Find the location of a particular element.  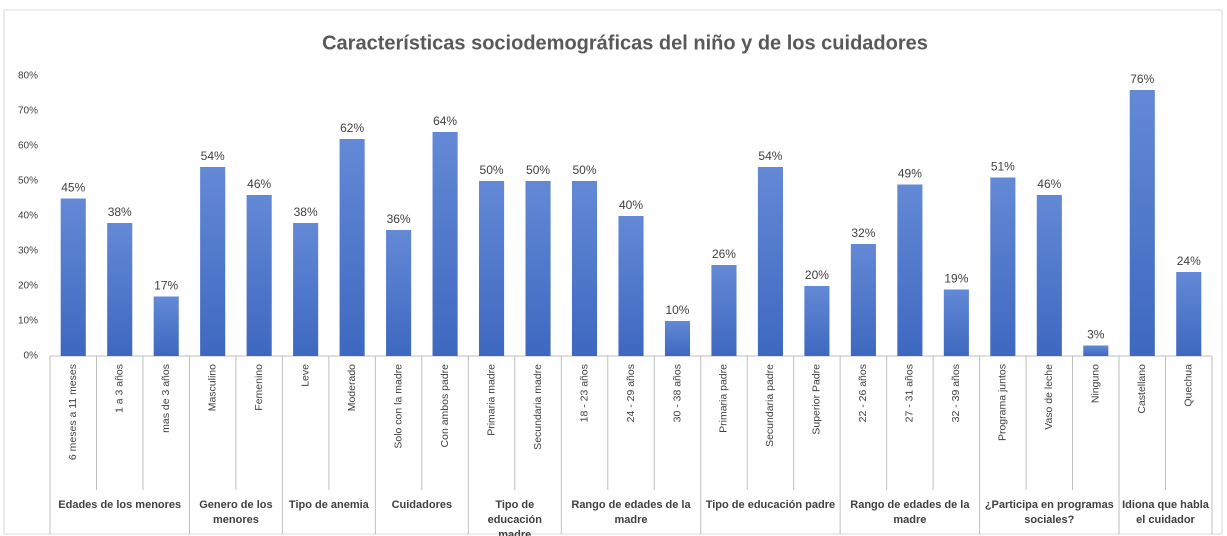

value-label: 36% is located at coordinates (399, 219).